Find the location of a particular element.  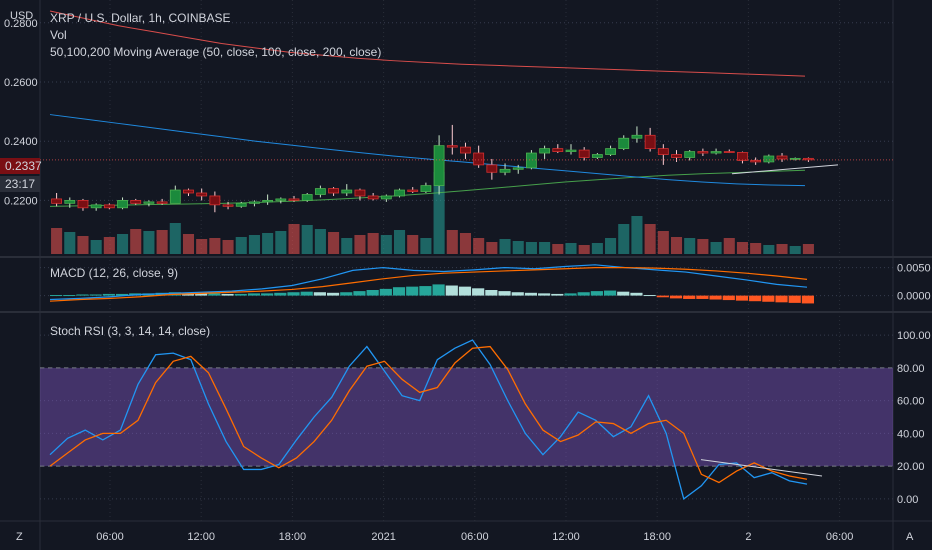

time-tick-label: 2 is located at coordinates (748, 537).